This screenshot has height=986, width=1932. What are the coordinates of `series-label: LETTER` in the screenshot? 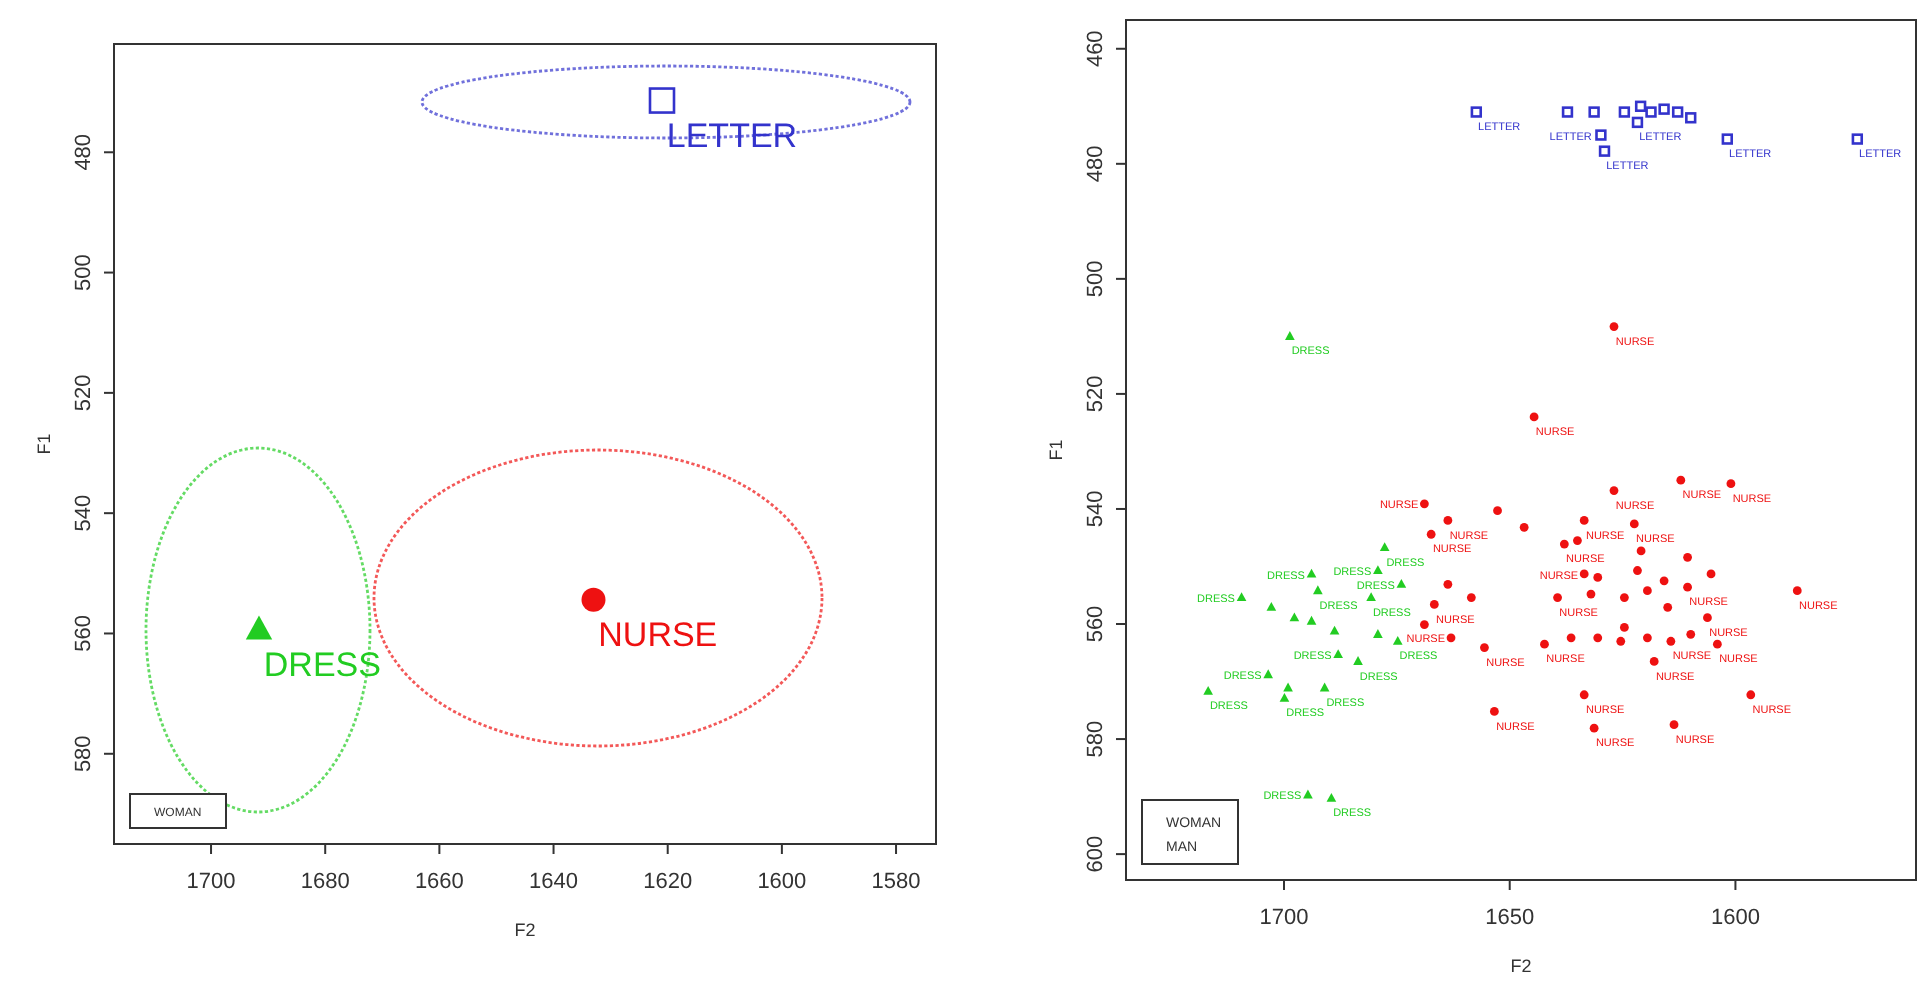 It's located at (732, 135).